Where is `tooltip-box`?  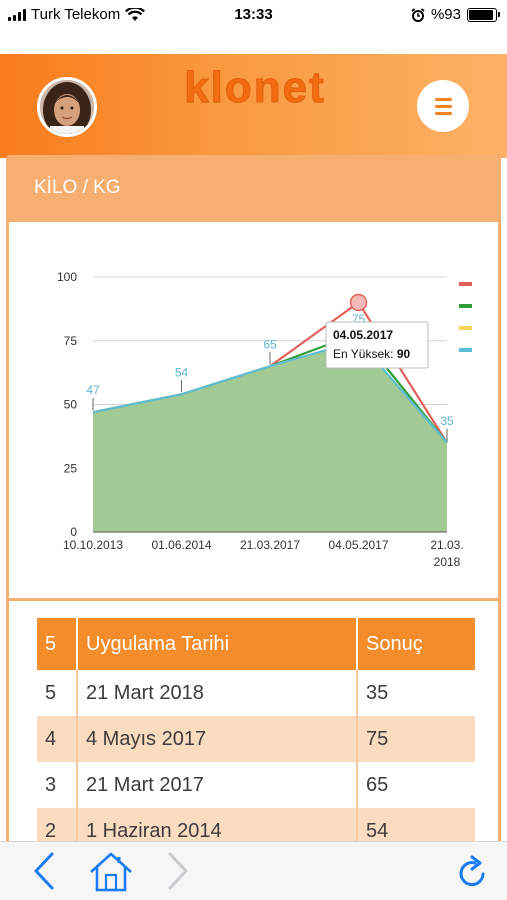 tooltip-box is located at coordinates (377, 345).